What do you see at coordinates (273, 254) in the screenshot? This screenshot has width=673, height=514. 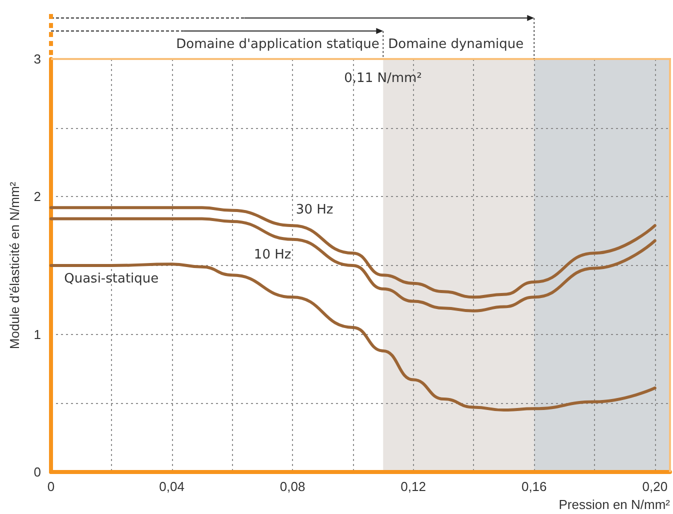 I see `series-label: 10 Hz` at bounding box center [273, 254].